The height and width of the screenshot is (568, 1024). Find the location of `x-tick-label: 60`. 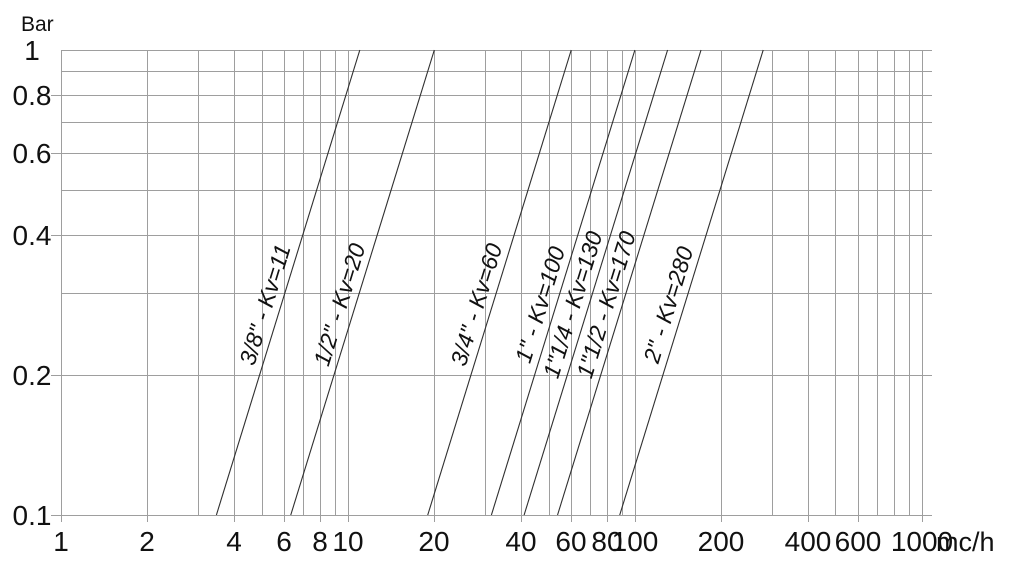

x-tick-label: 60 is located at coordinates (570, 541).